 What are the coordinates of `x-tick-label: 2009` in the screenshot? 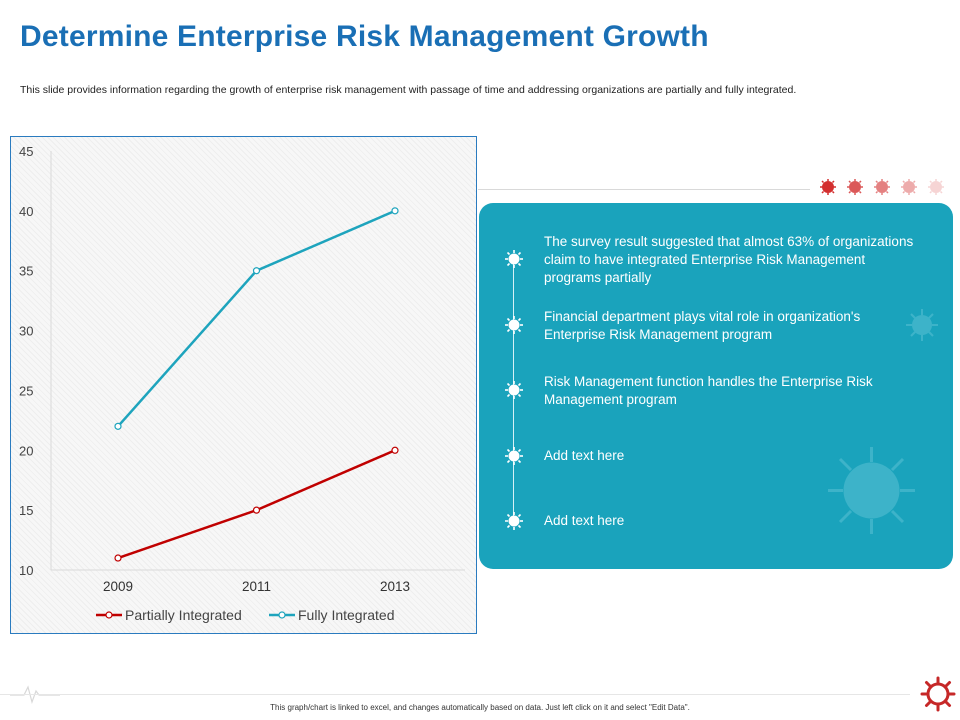 It's located at (118, 586).